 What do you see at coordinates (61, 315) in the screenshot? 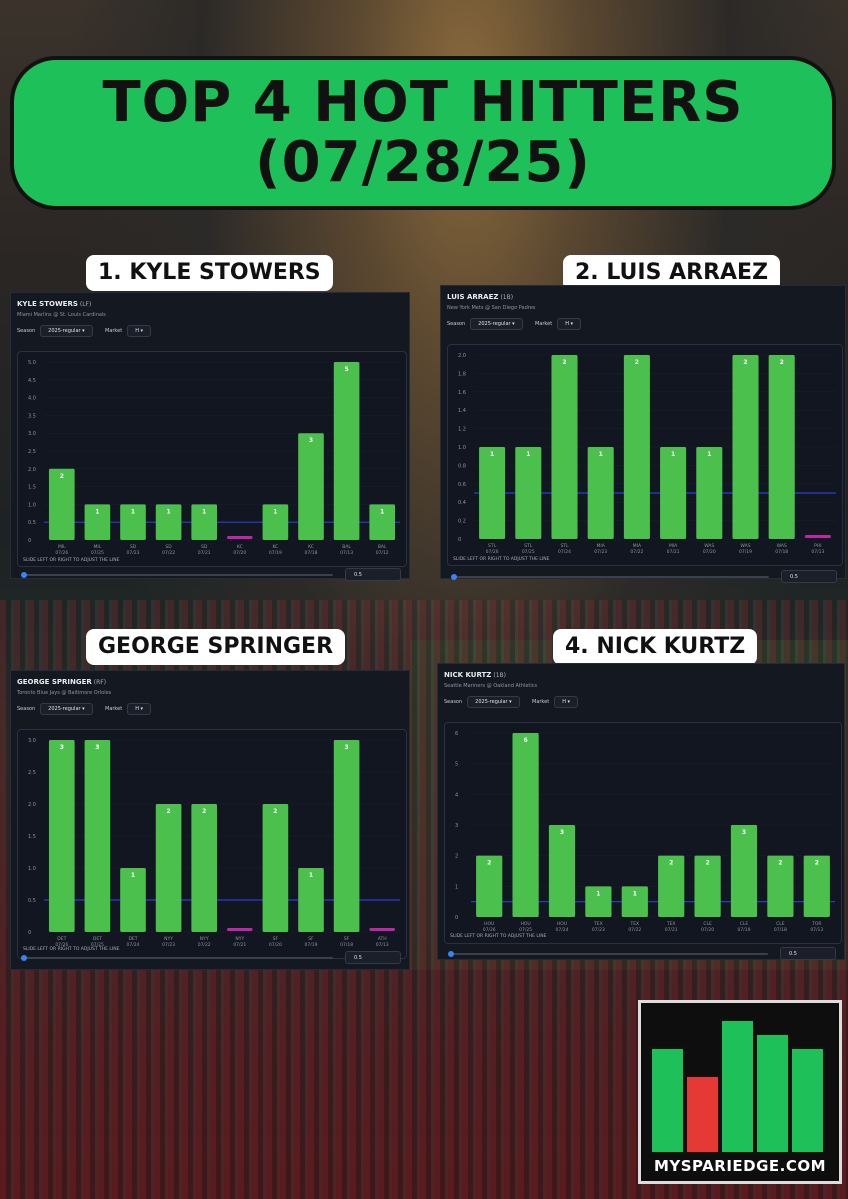
I see `player-matchup: Miami Marlins @ St. Louis Cardinals` at bounding box center [61, 315].